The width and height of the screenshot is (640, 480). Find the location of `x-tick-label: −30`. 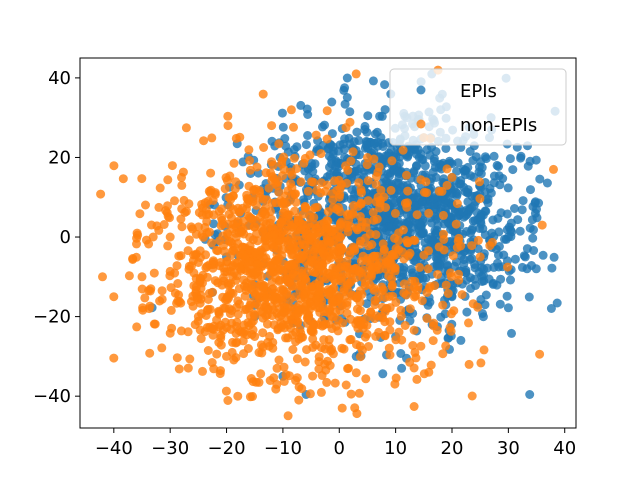

x-tick-label: −30 is located at coordinates (170, 448).